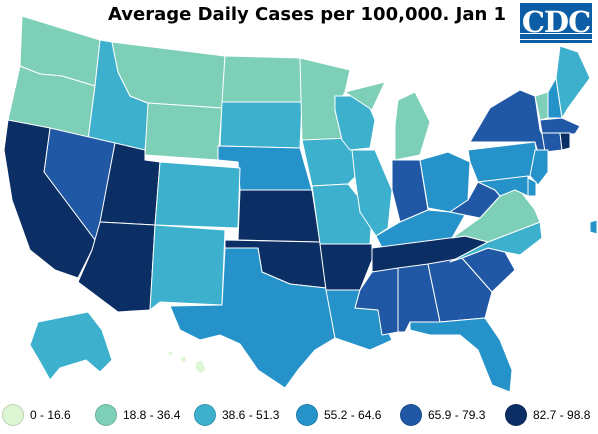  What do you see at coordinates (461, 355) in the screenshot?
I see `state-FL` at bounding box center [461, 355].